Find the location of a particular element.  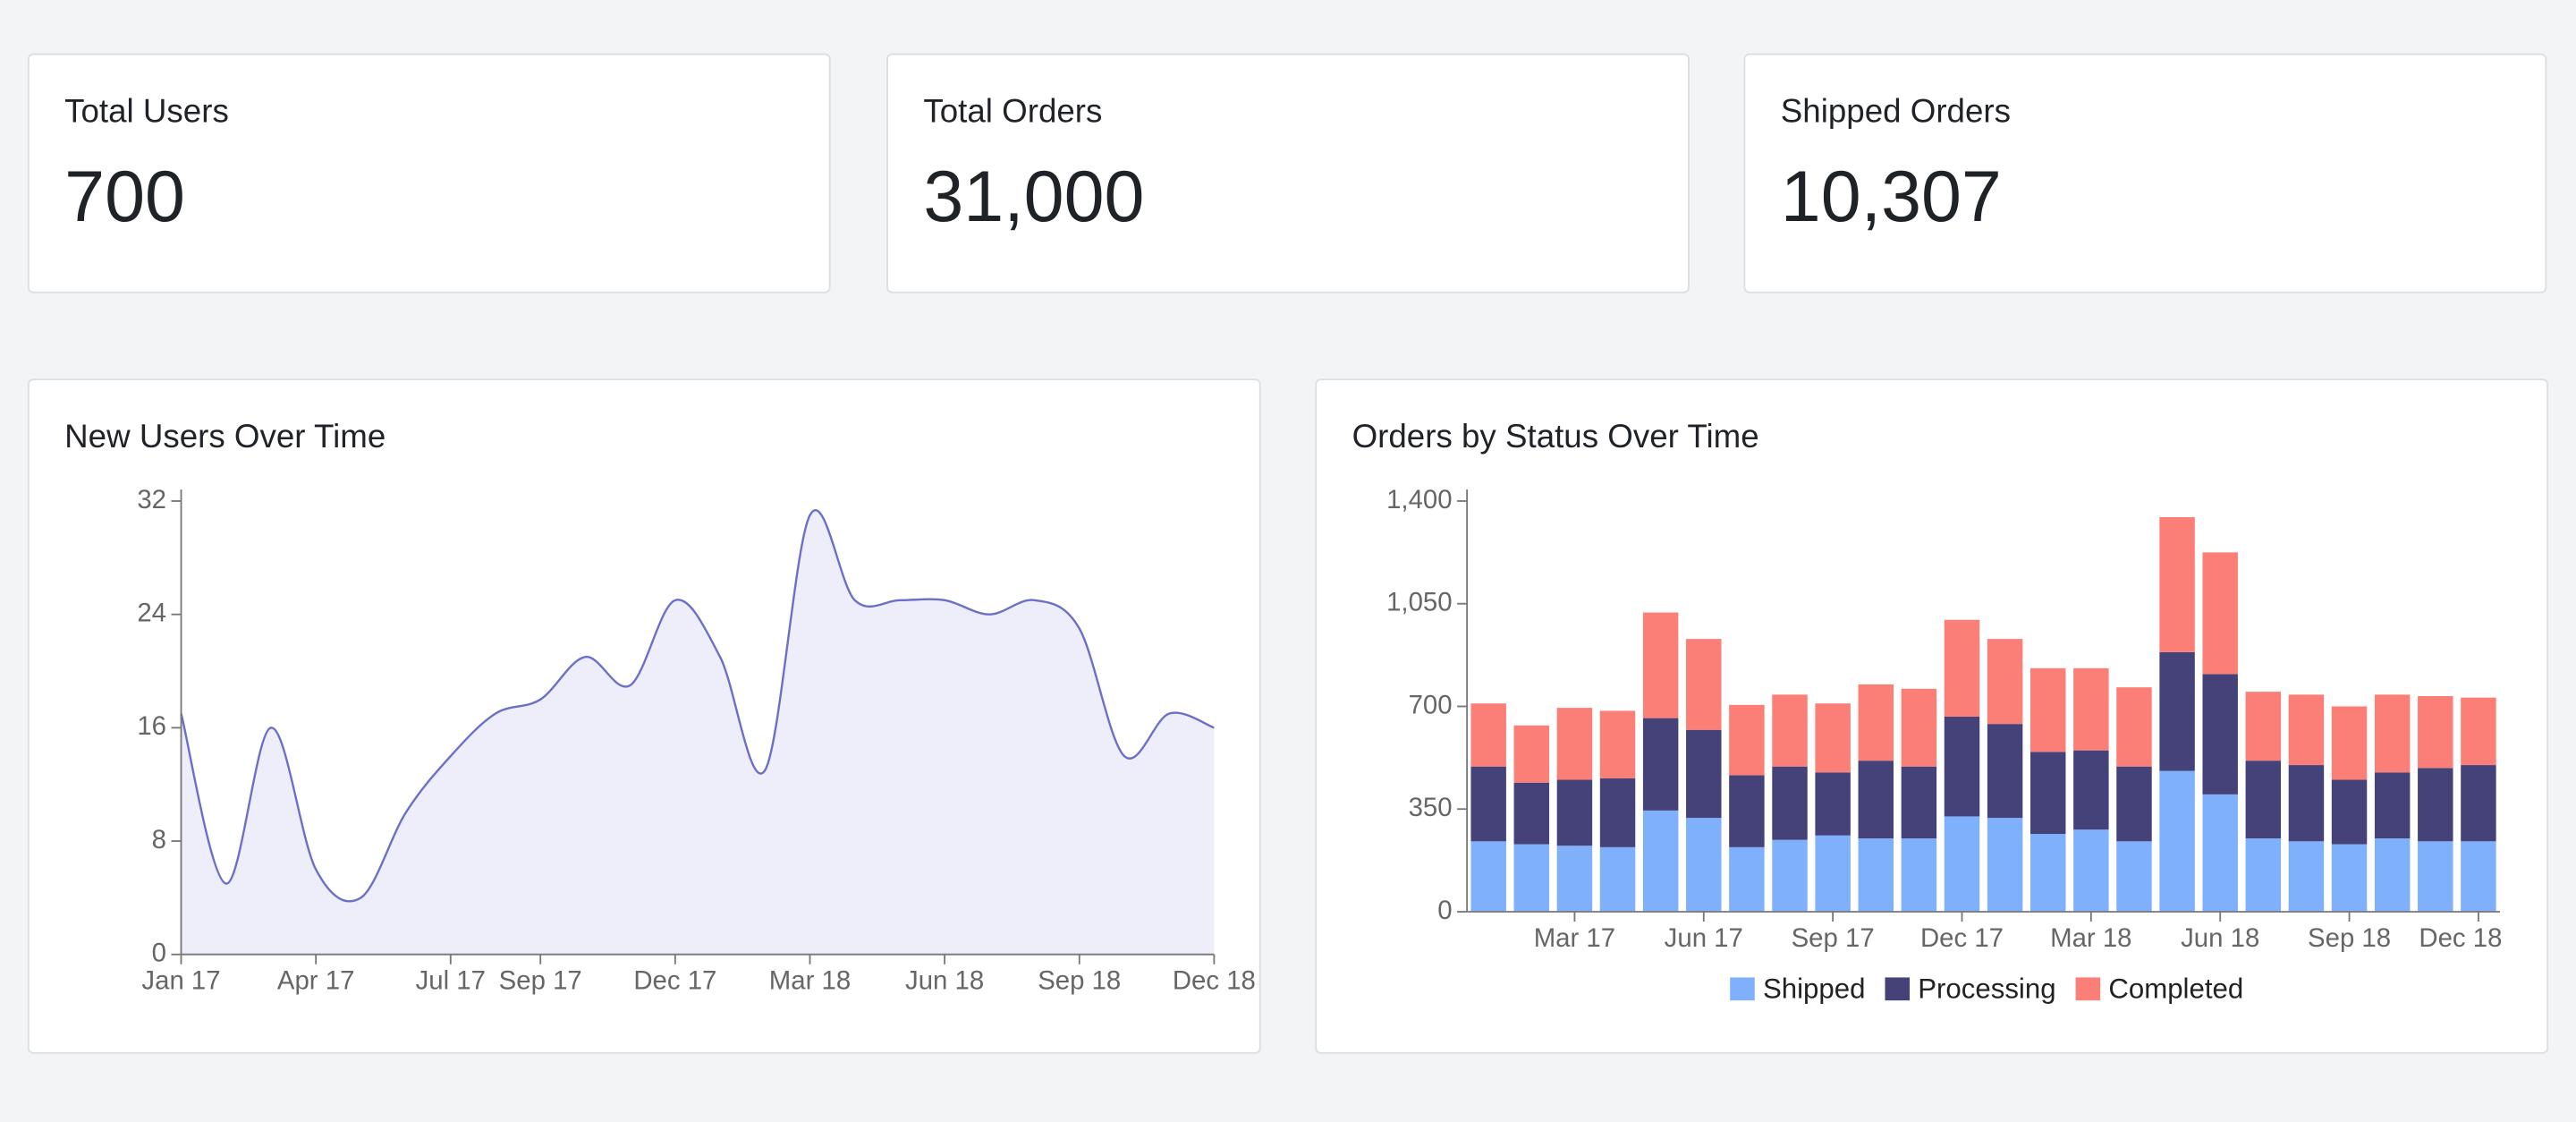

y-tick-label: 350 is located at coordinates (1431, 807).